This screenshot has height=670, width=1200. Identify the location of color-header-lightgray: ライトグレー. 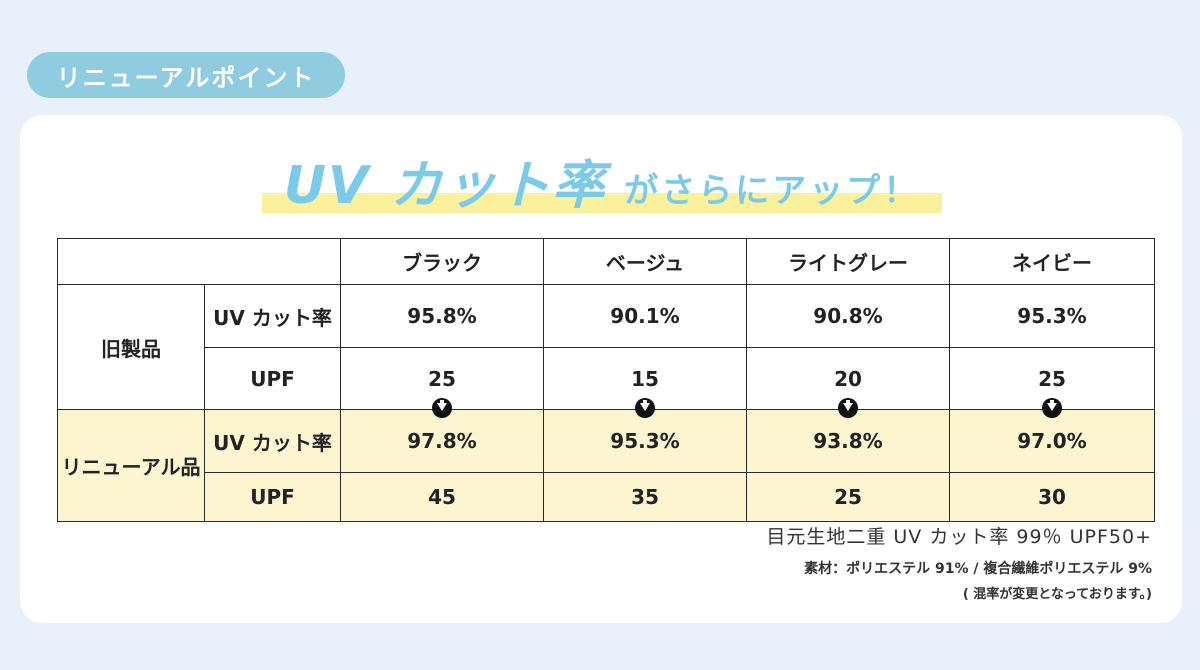
(848, 261).